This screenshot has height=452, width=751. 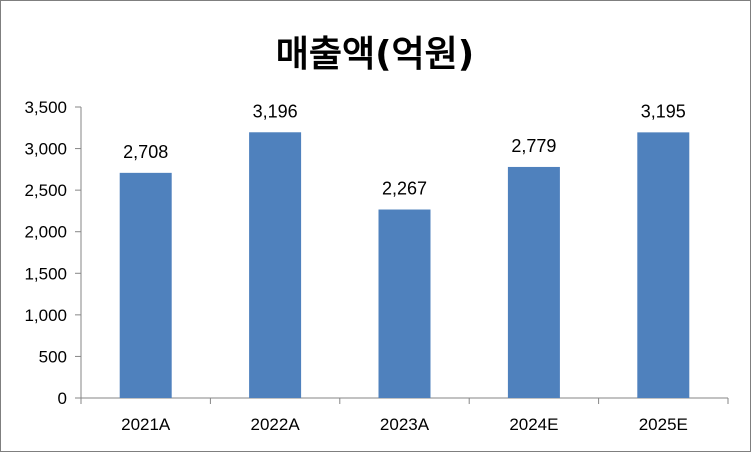 What do you see at coordinates (146, 424) in the screenshot?
I see `x-tick-label-2021A: 2021A` at bounding box center [146, 424].